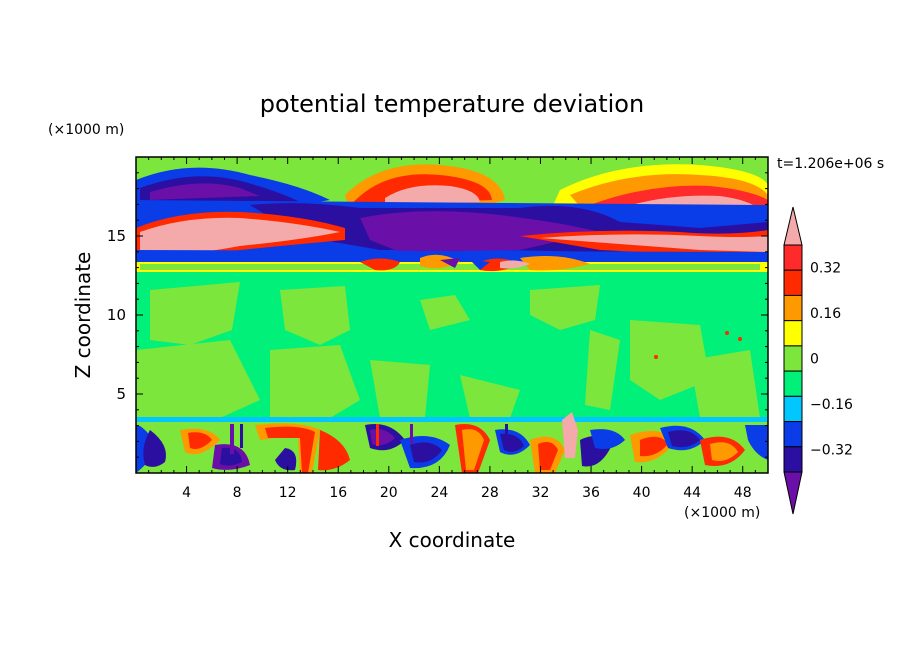 This screenshot has height=654, width=904. Describe the element at coordinates (692, 493) in the screenshot. I see `x-tick-label: 44` at that location.